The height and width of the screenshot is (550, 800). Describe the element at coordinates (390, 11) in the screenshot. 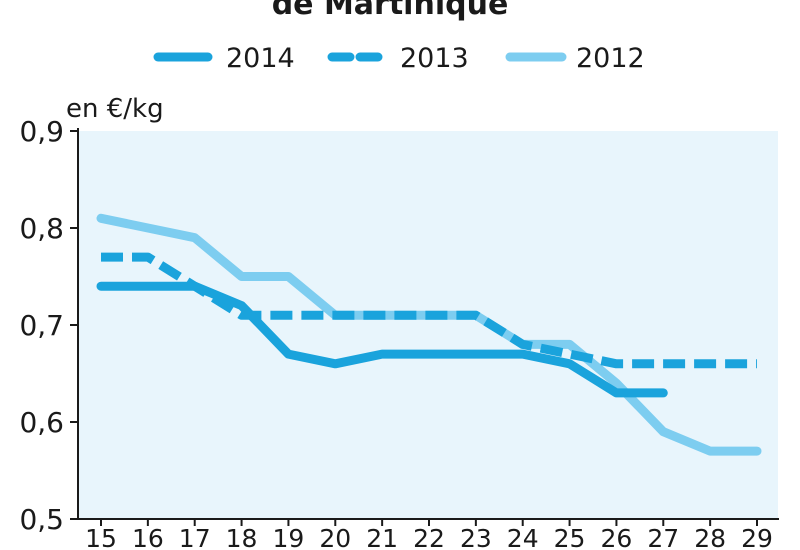

I see `chart-title: de Martinique` at that location.